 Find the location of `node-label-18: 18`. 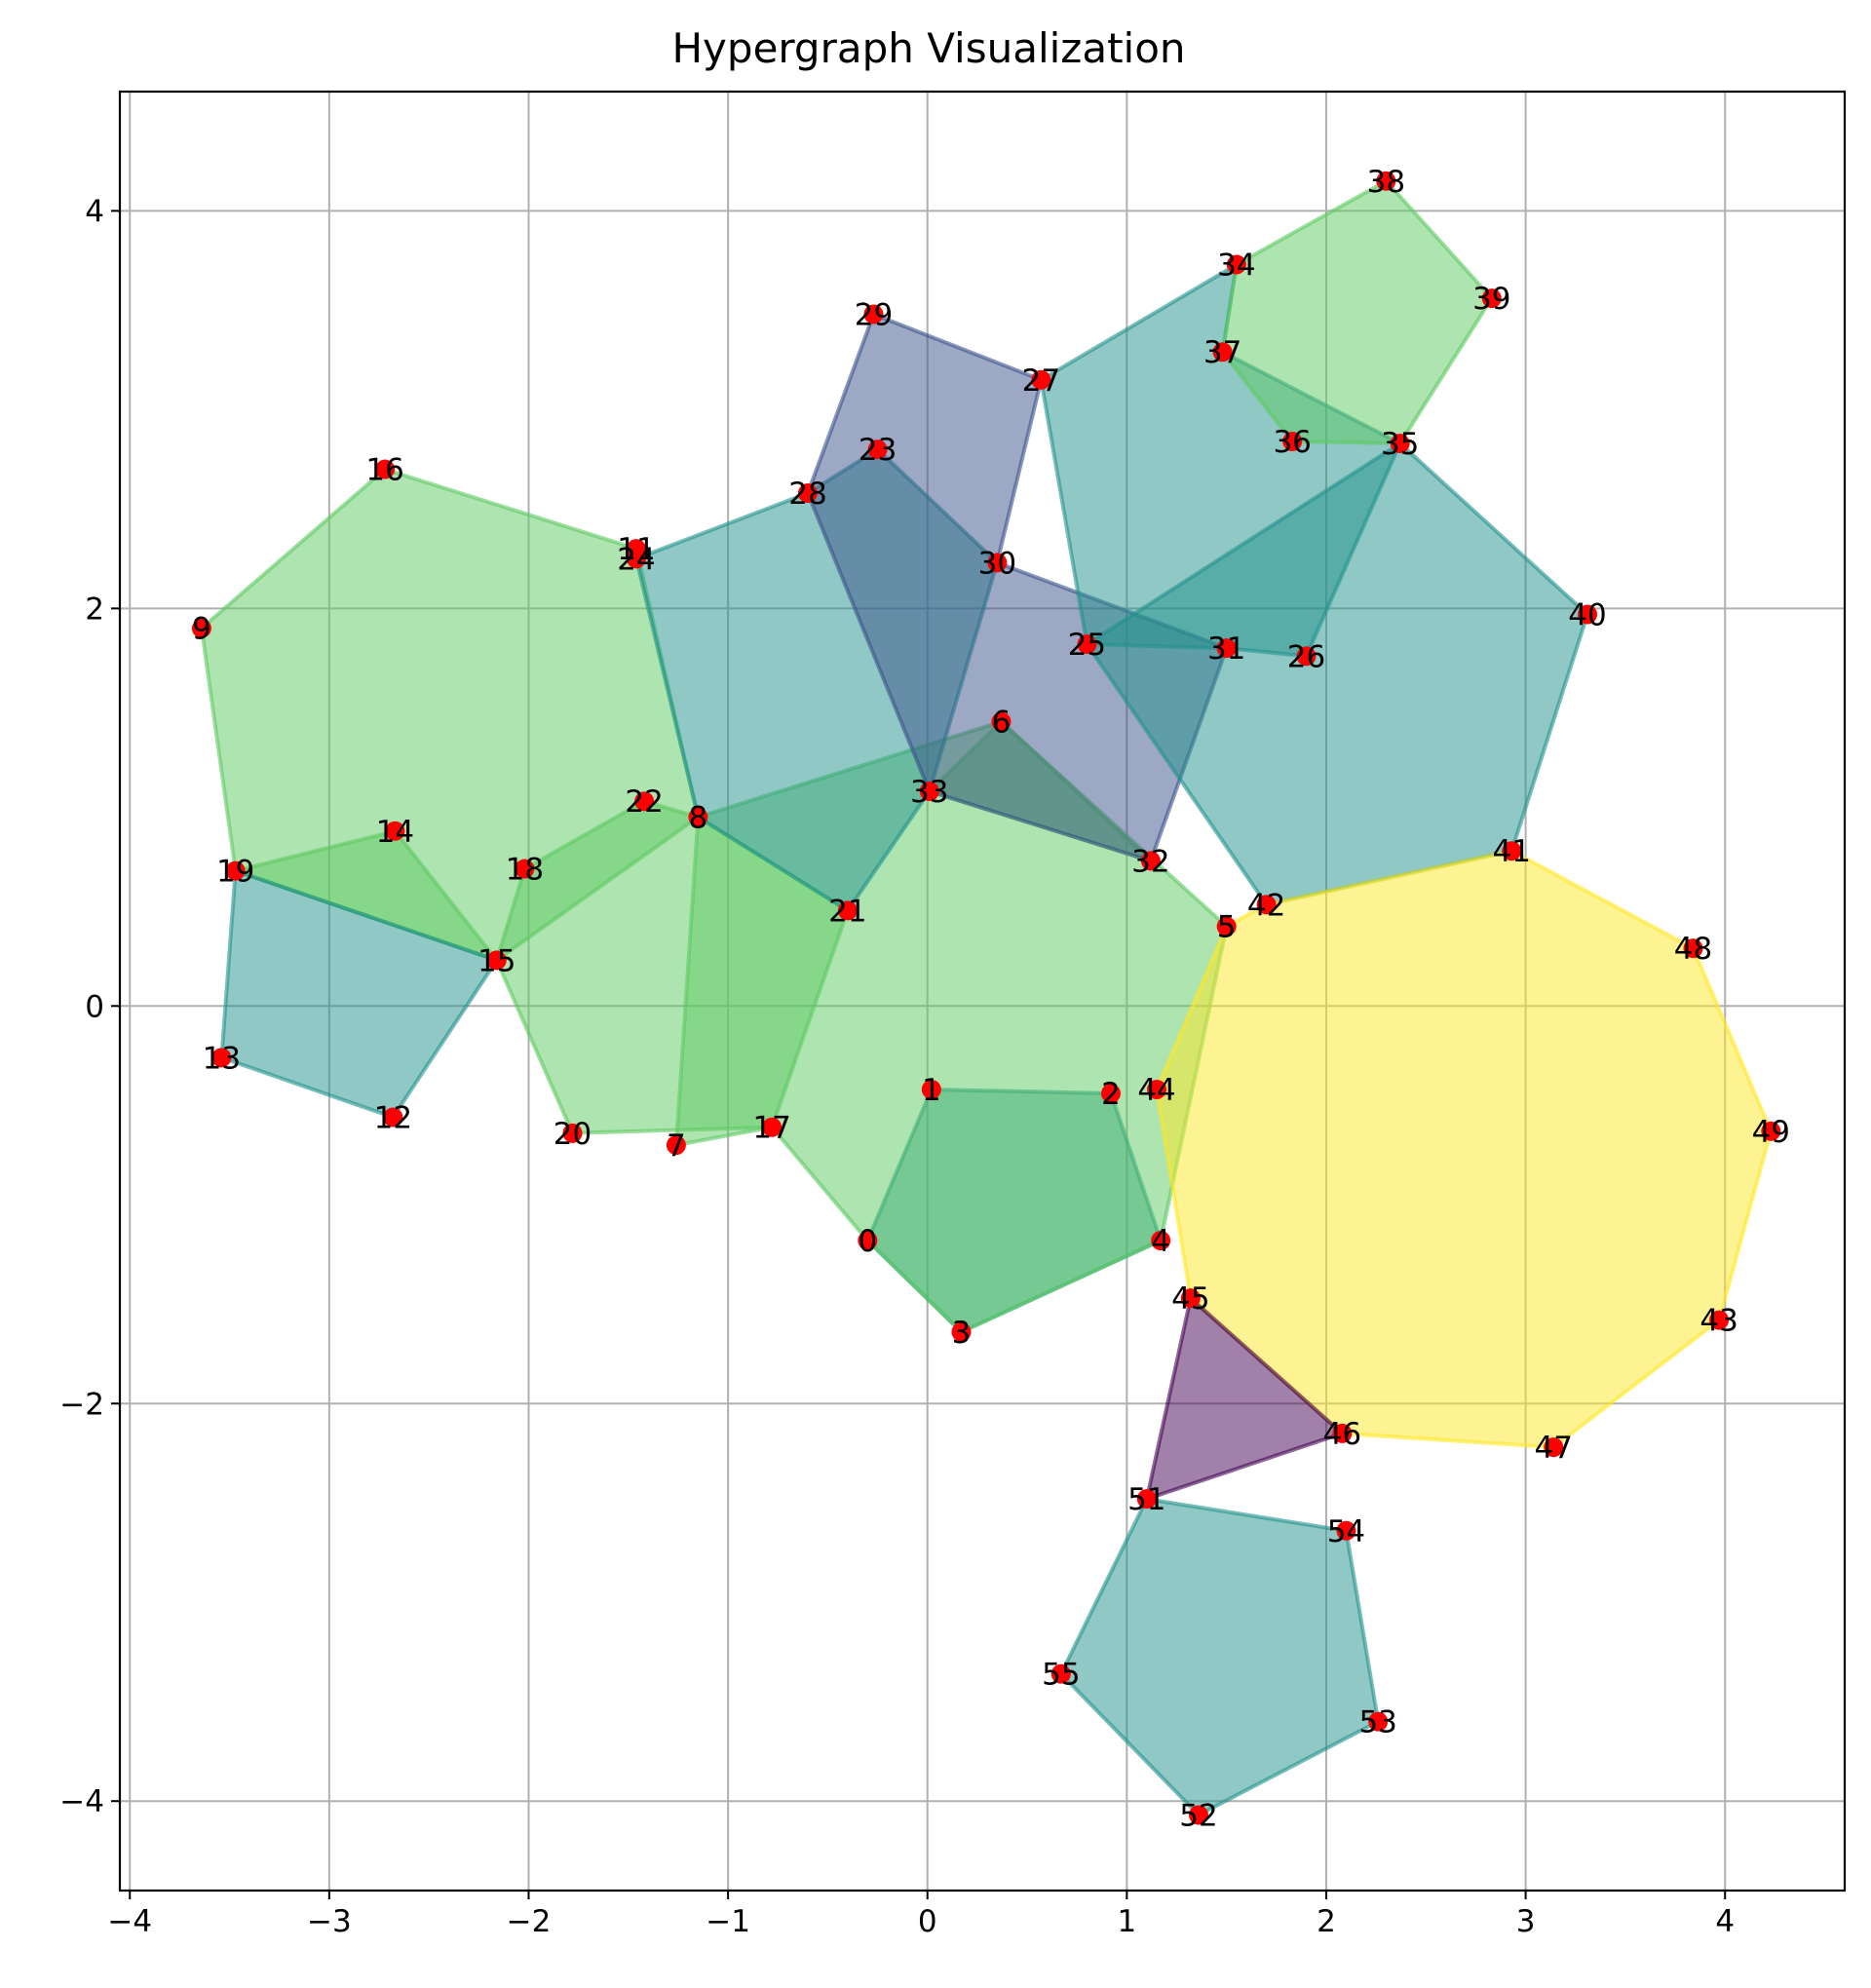

node-label-18: 18 is located at coordinates (525, 870).